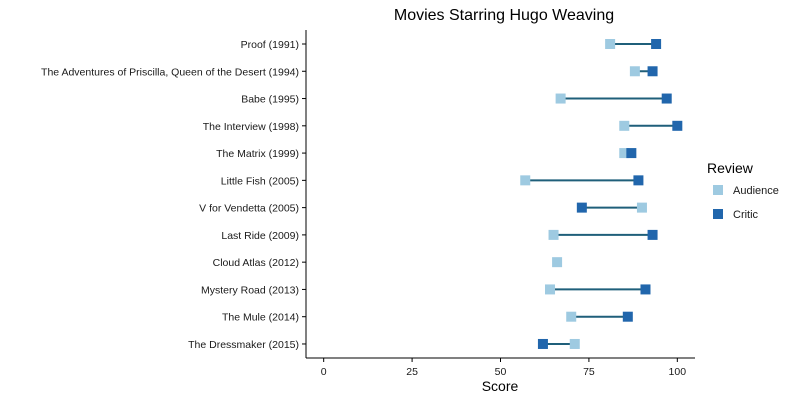  What do you see at coordinates (260, 181) in the screenshot?
I see `y-tick-label: Little Fish (2005)` at bounding box center [260, 181].